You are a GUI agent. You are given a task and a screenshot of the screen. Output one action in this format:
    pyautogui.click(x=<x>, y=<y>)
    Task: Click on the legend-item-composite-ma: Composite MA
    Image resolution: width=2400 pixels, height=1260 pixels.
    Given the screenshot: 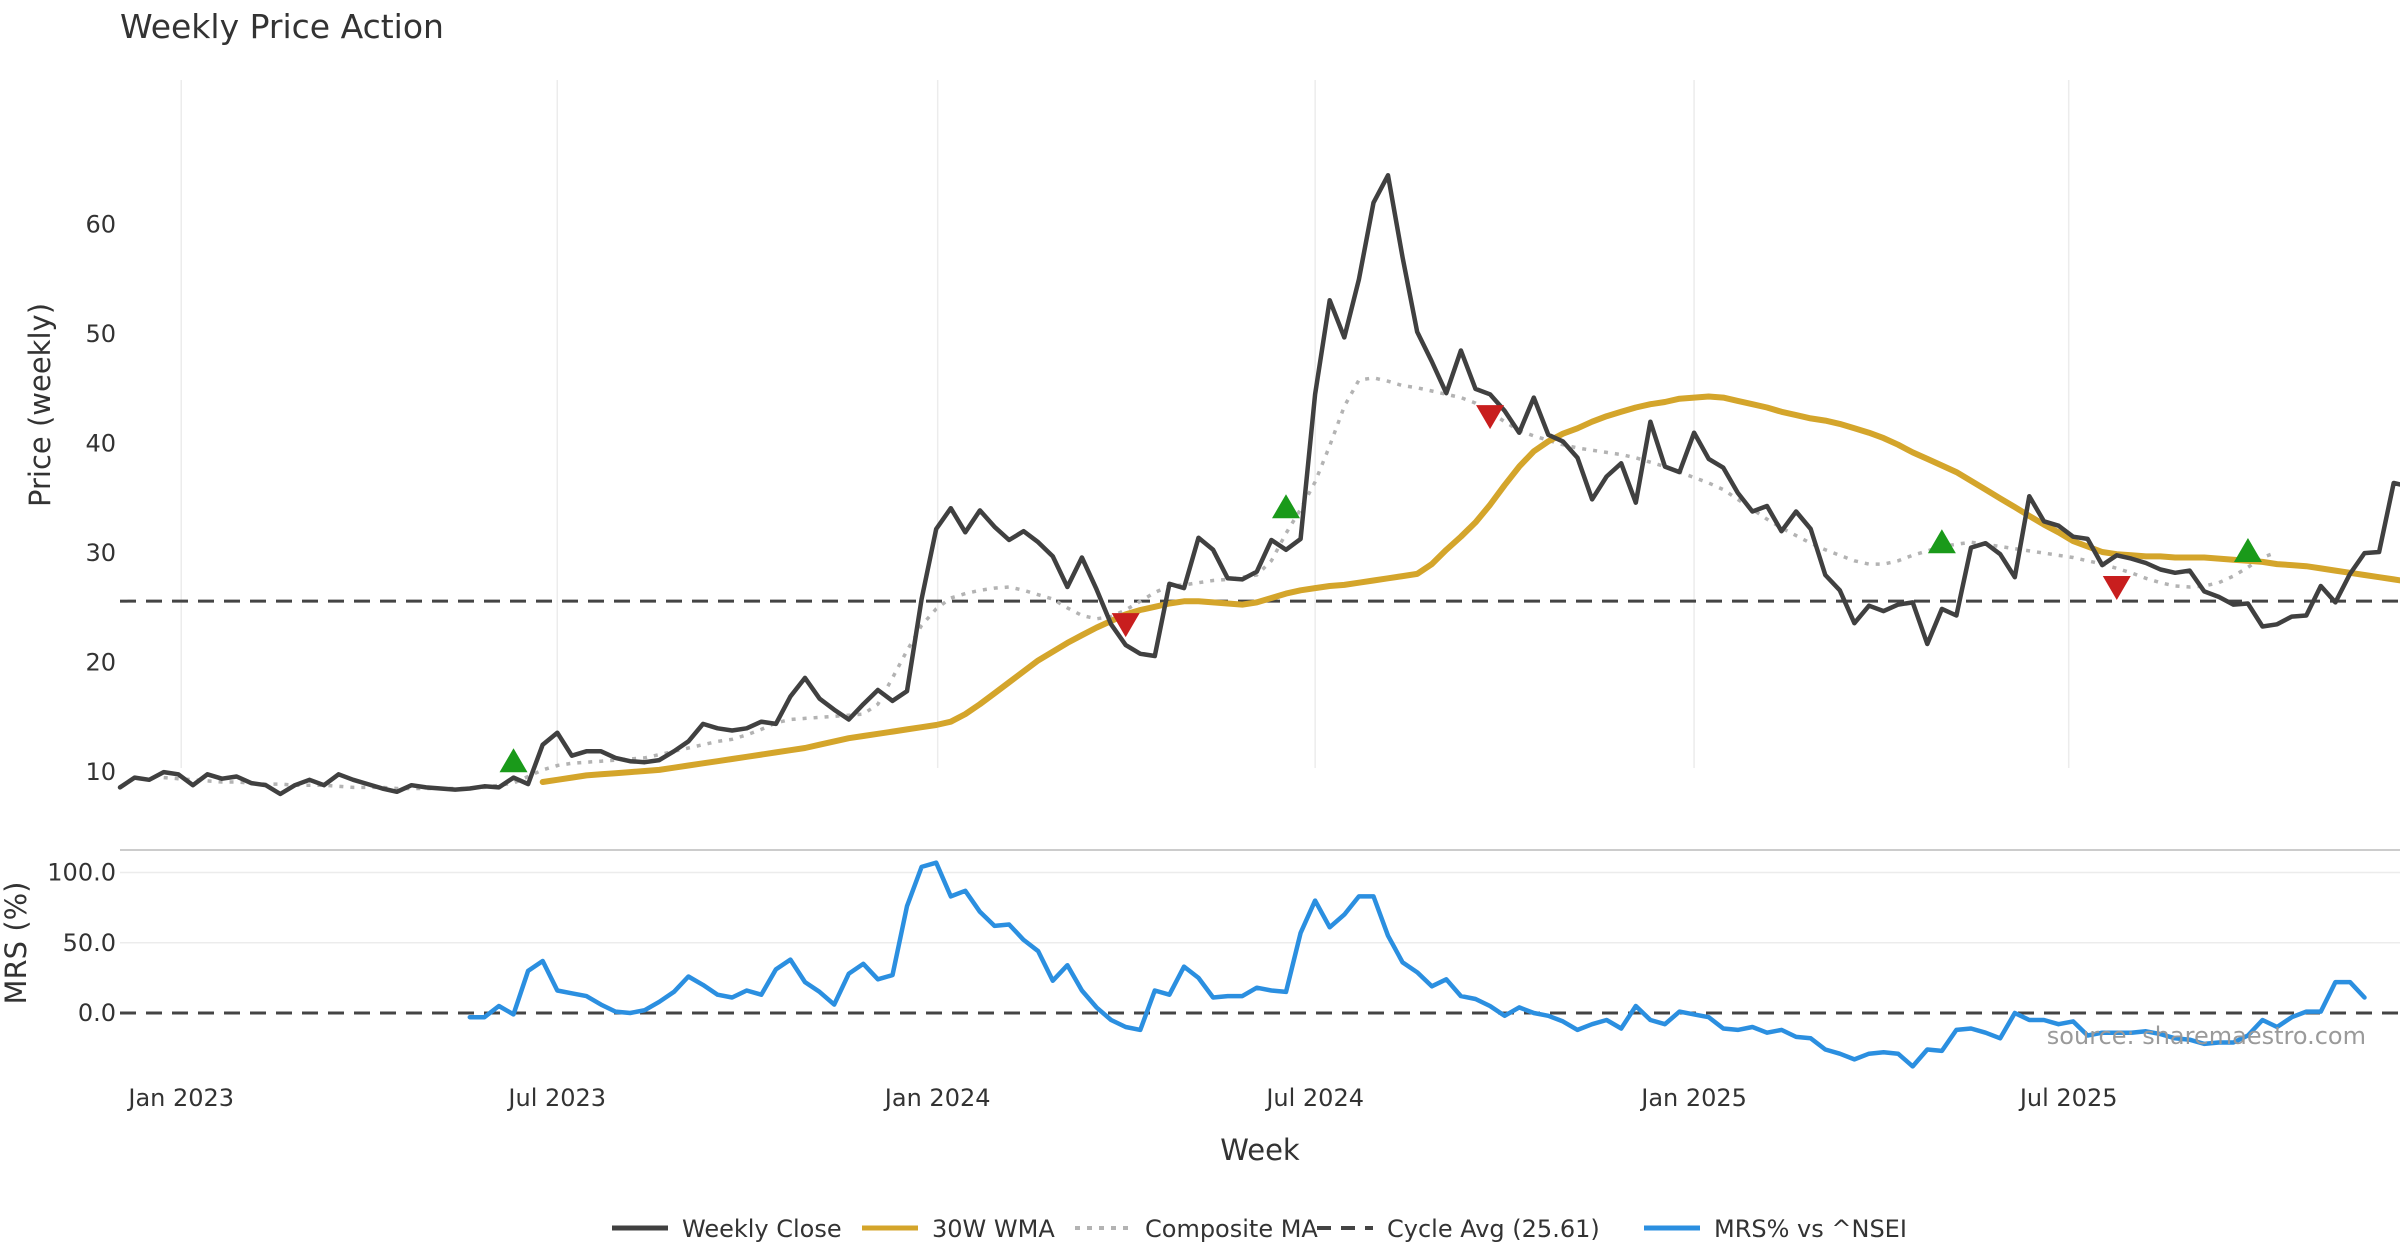 What is the action you would take?
    pyautogui.click(x=1196, y=1229)
    